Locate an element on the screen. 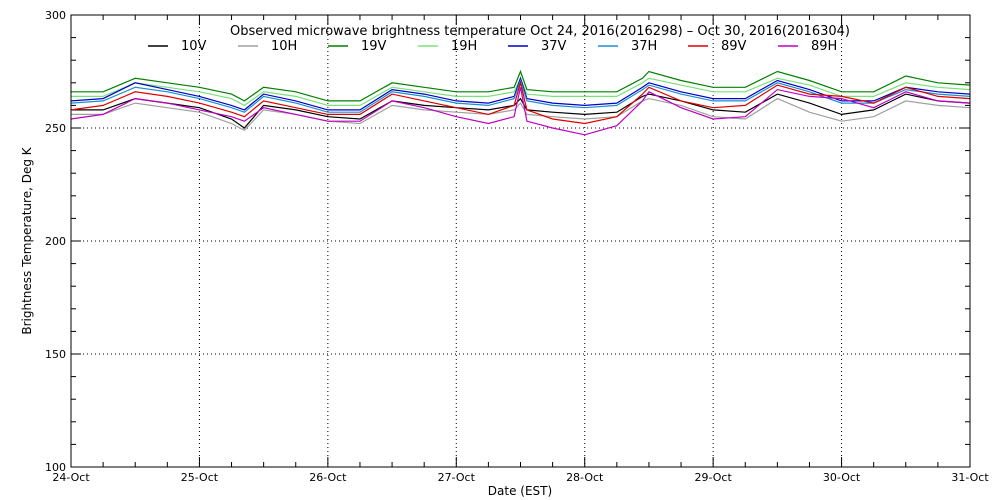 The image size is (1000, 500). series-line-10v is located at coordinates (521, 111).